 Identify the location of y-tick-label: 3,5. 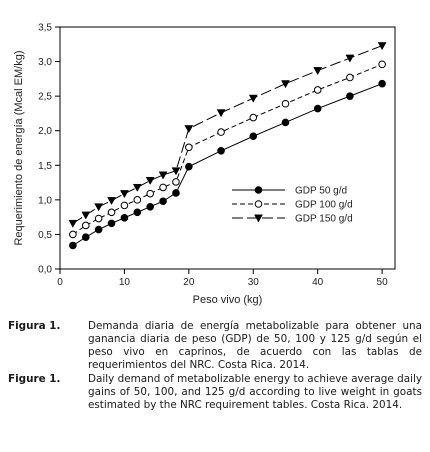
(45, 28).